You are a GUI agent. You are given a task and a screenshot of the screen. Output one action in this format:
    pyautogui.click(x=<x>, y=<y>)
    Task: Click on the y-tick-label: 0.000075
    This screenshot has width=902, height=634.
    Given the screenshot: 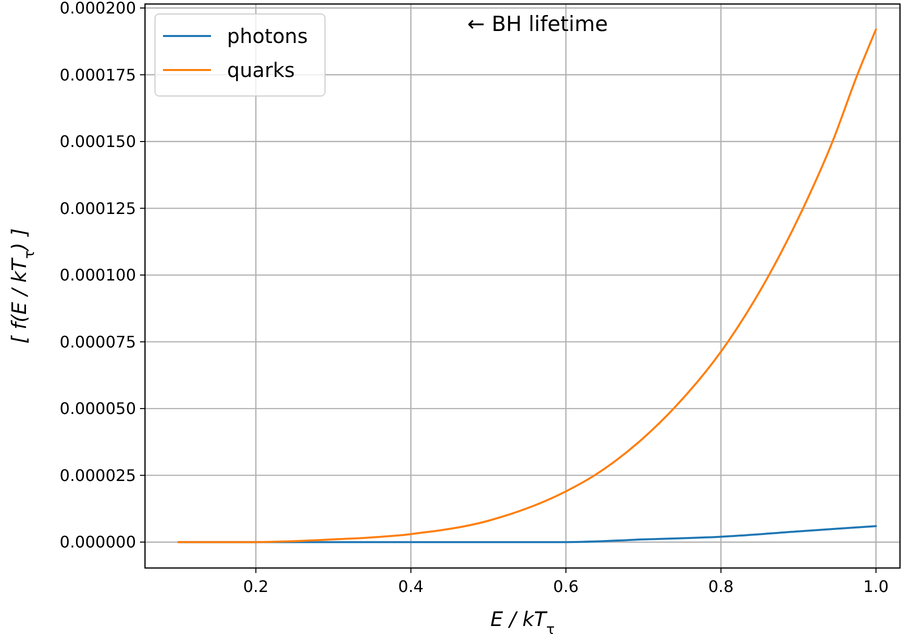 What is the action you would take?
    pyautogui.click(x=98, y=342)
    